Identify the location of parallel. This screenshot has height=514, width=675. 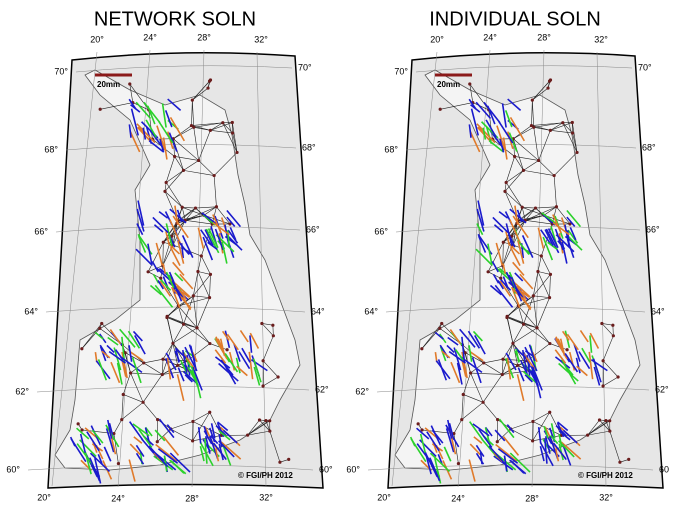
(510, 467).